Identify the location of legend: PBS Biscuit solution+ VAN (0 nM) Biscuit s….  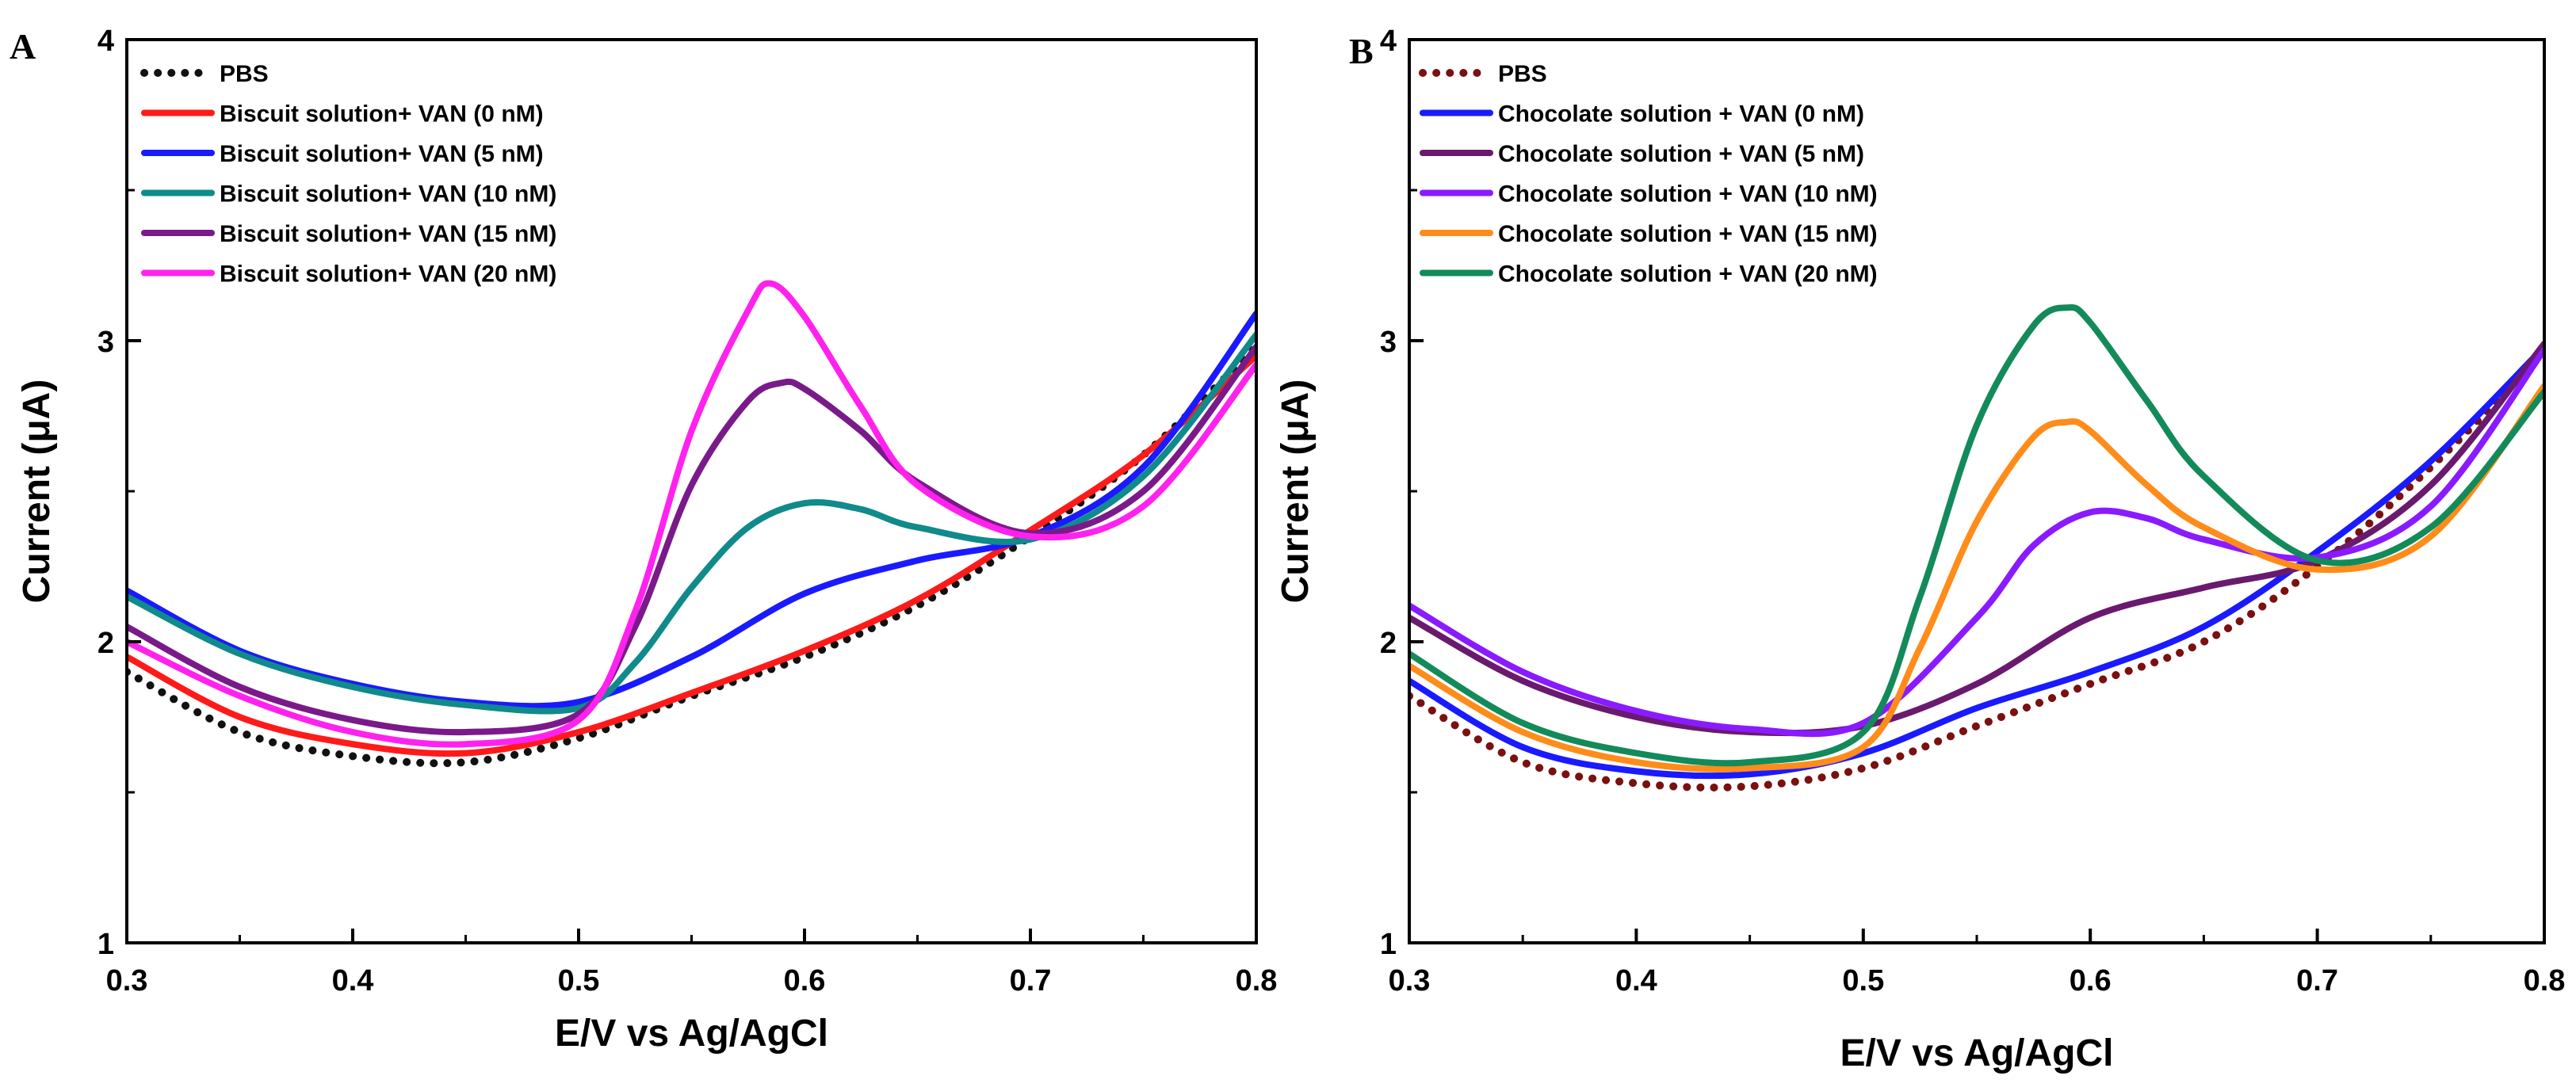
(348, 174).